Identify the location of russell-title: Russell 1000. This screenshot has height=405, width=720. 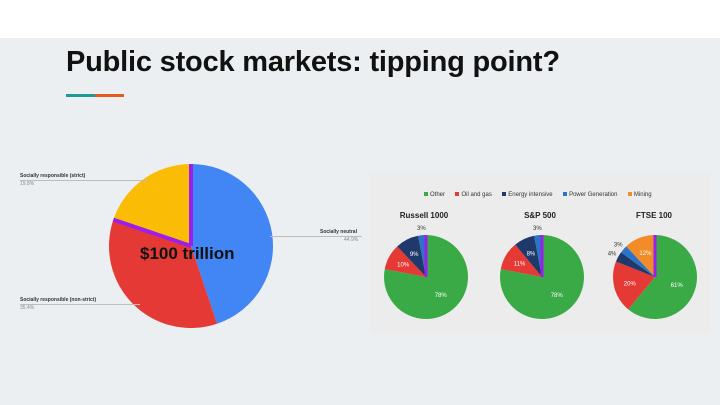
(424, 215).